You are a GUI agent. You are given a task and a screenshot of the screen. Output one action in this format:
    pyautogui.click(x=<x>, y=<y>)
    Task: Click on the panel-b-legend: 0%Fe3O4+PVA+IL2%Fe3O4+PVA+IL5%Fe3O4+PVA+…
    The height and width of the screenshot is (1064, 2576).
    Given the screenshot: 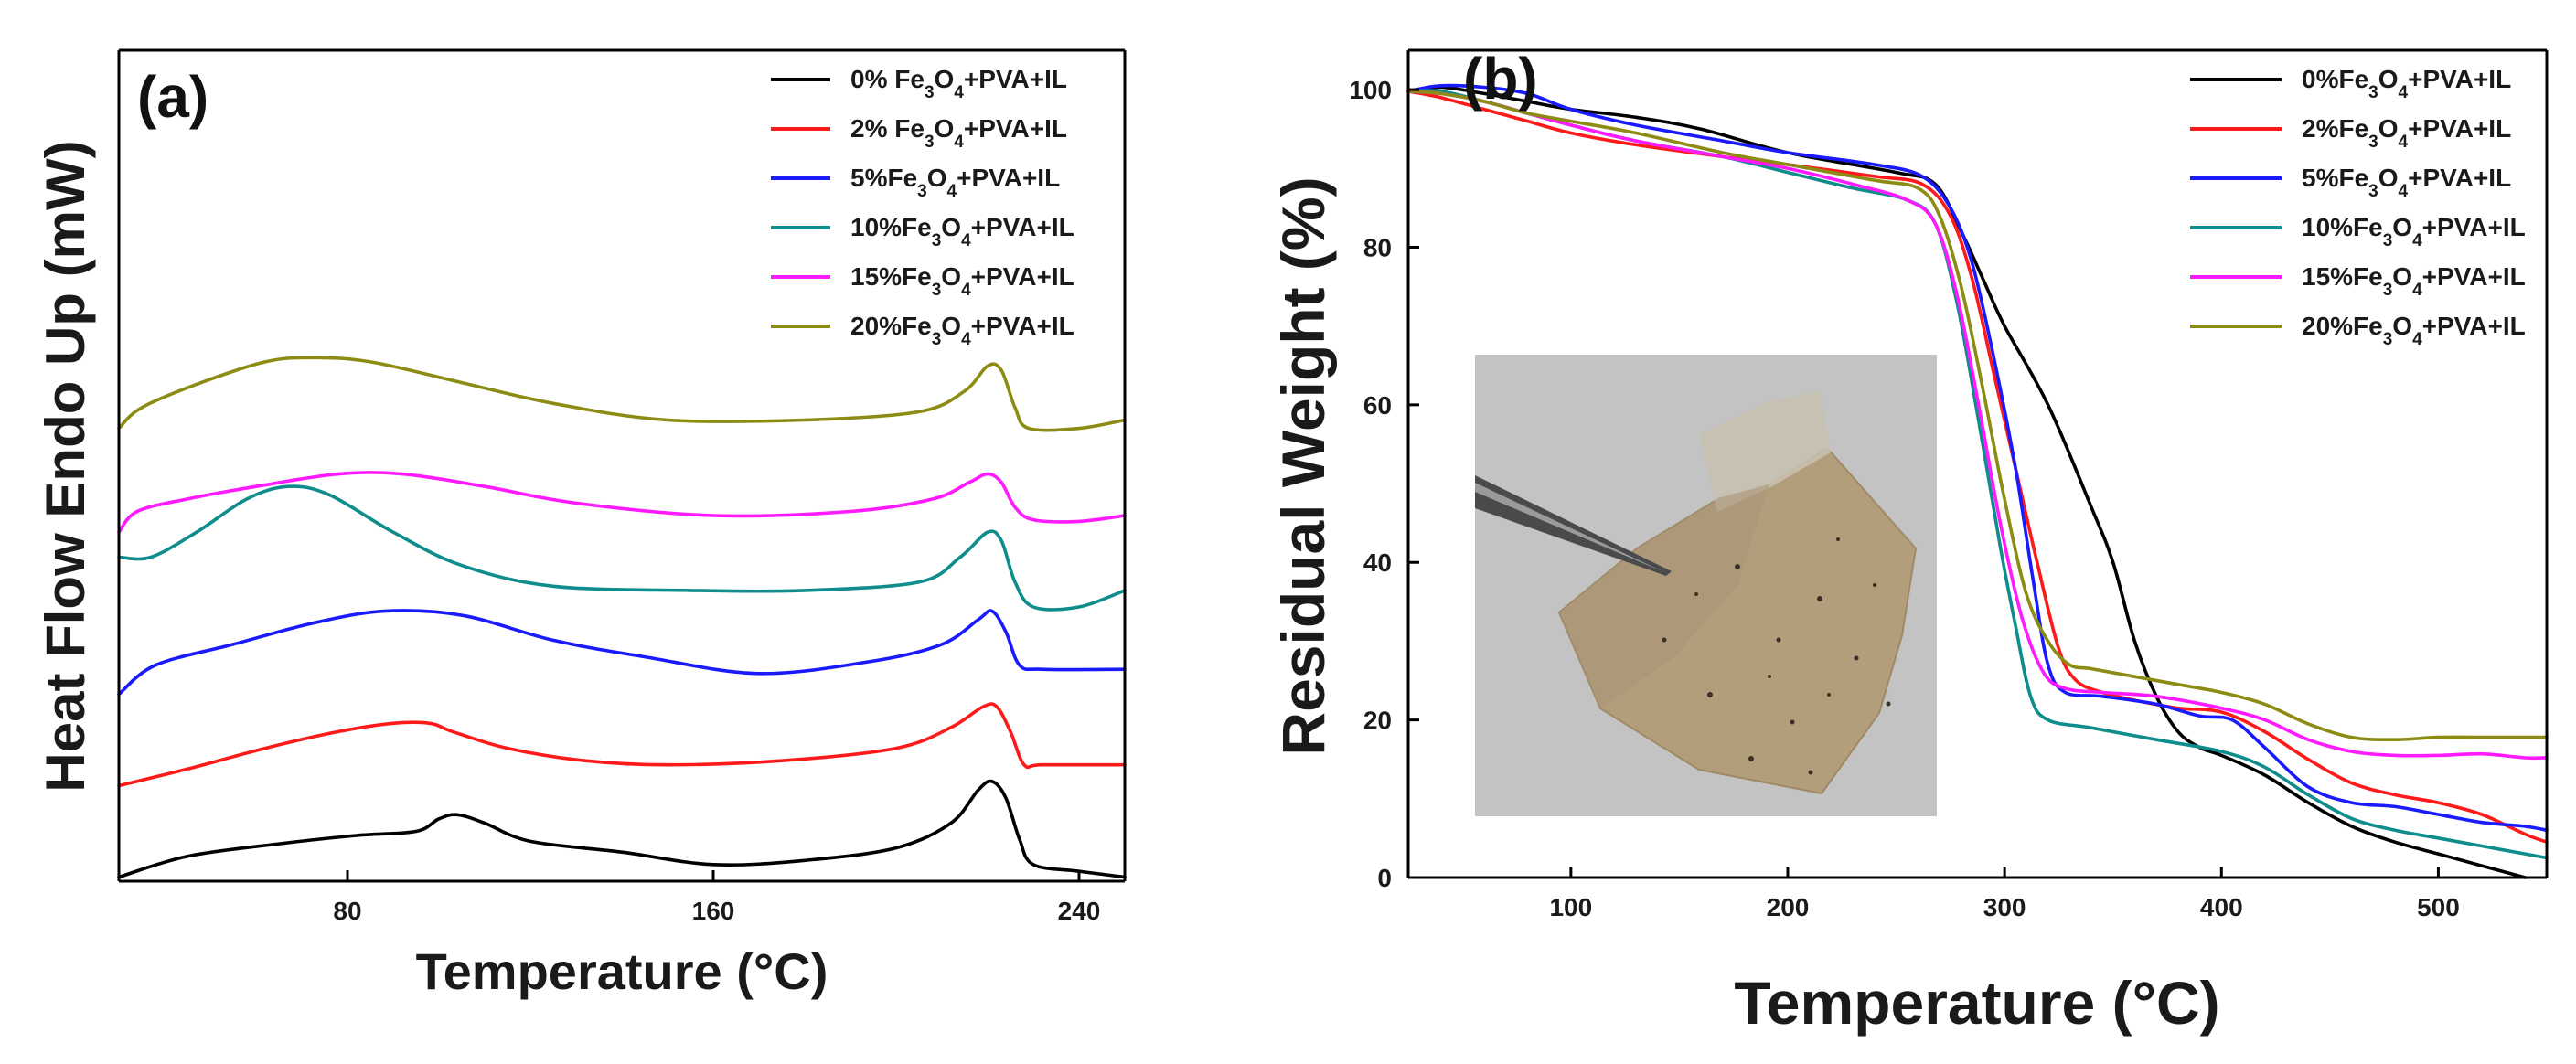 What is the action you would take?
    pyautogui.click(x=2358, y=207)
    